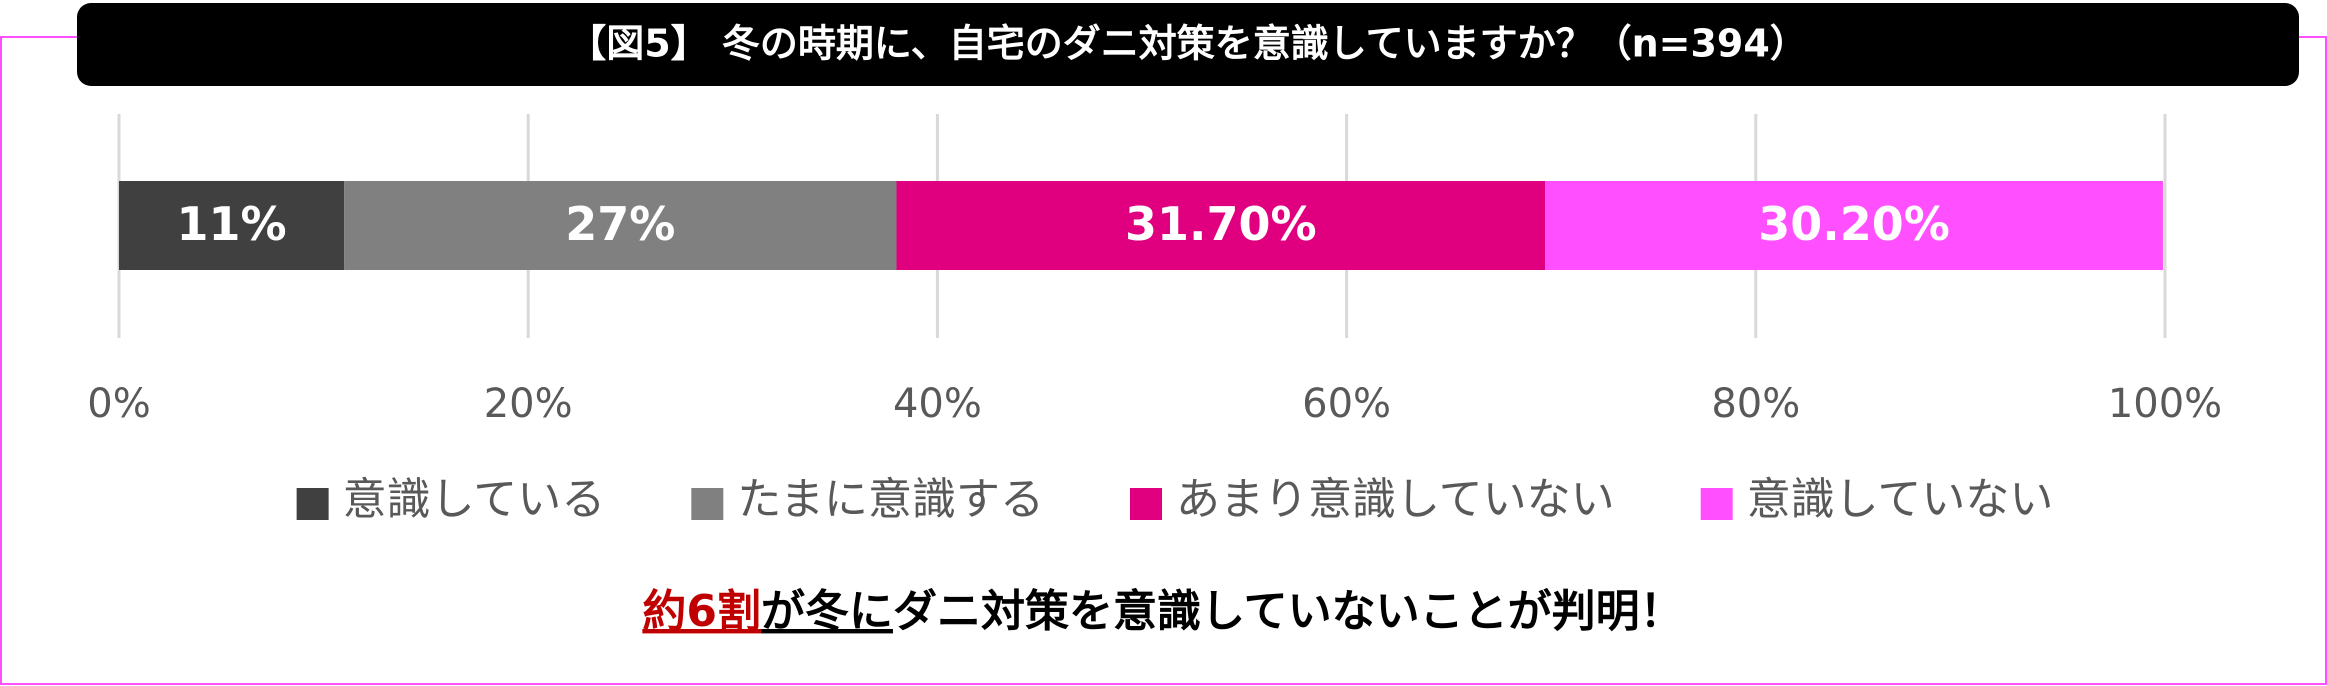 Image resolution: width=2327 pixels, height=686 pixels. What do you see at coordinates (1346, 404) in the screenshot?
I see `x-tick-label: 60%` at bounding box center [1346, 404].